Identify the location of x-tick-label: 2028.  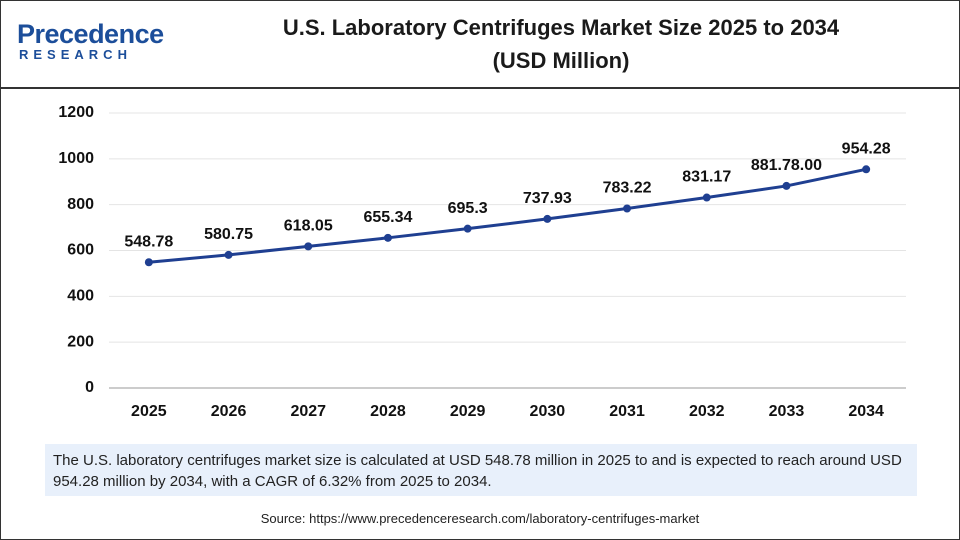
(388, 411).